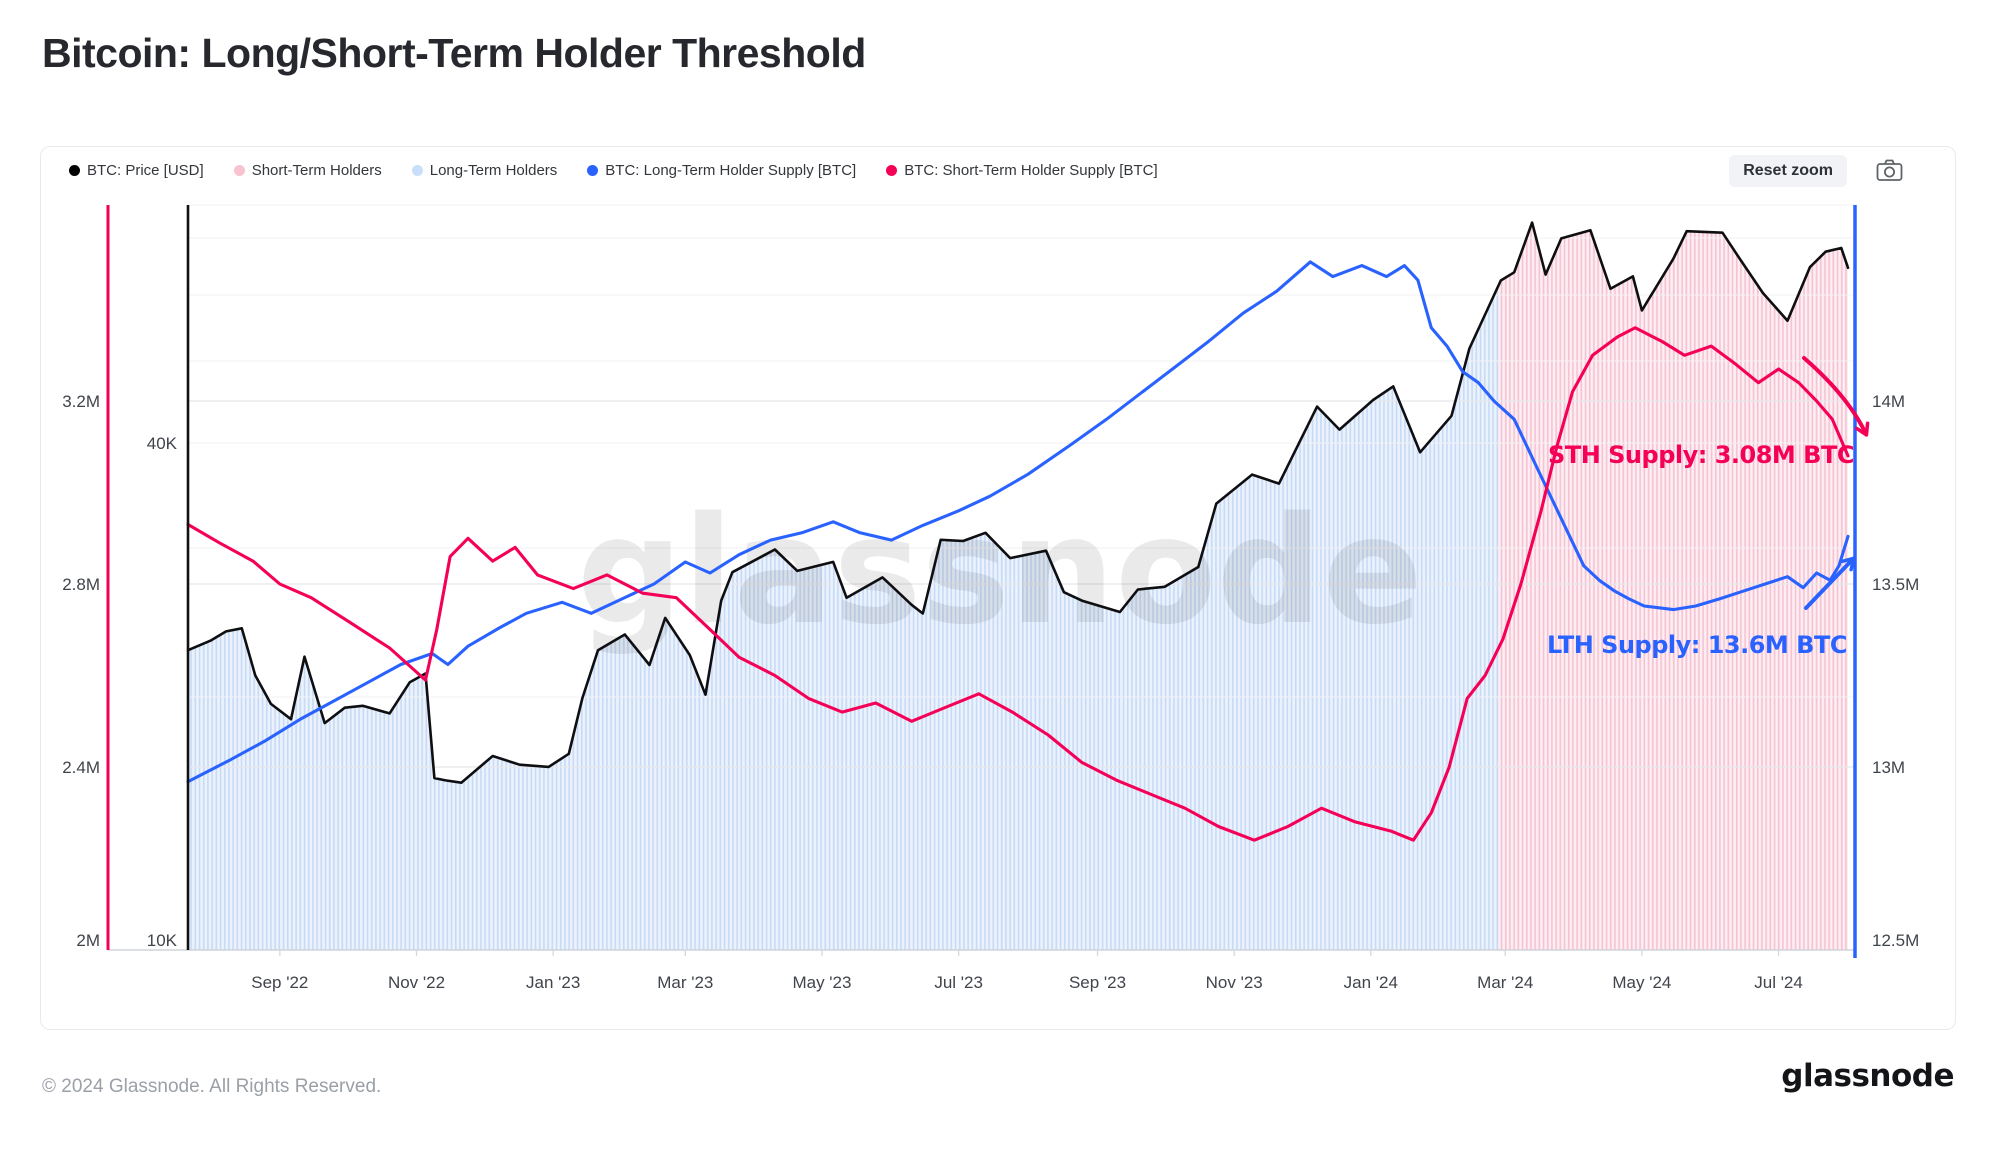  I want to click on reset-zoom-button: Reset zoom, so click(1788, 171).